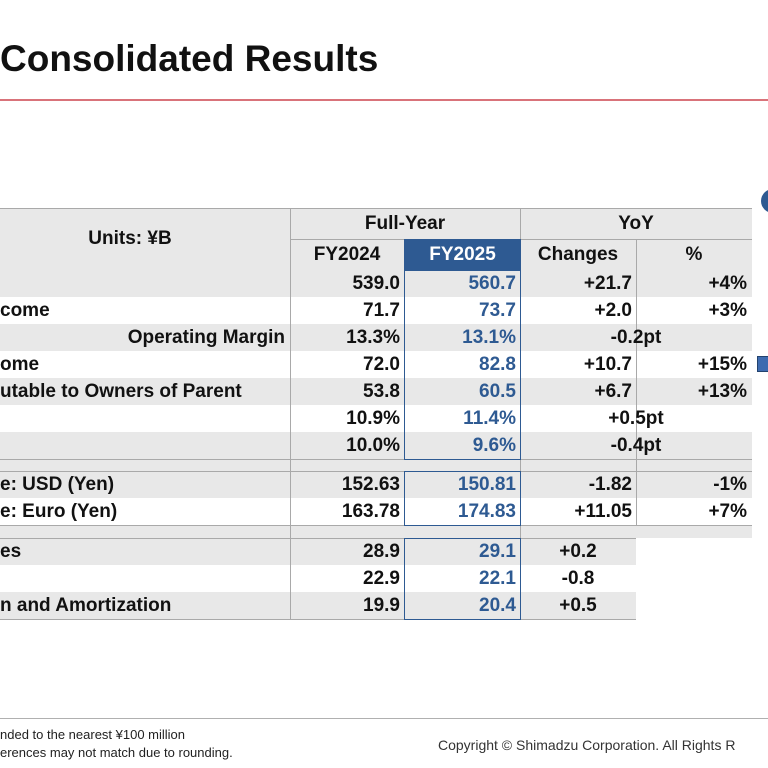  Describe the element at coordinates (121, 391) in the screenshot. I see `row-label: utable to Owners of Parent` at that location.